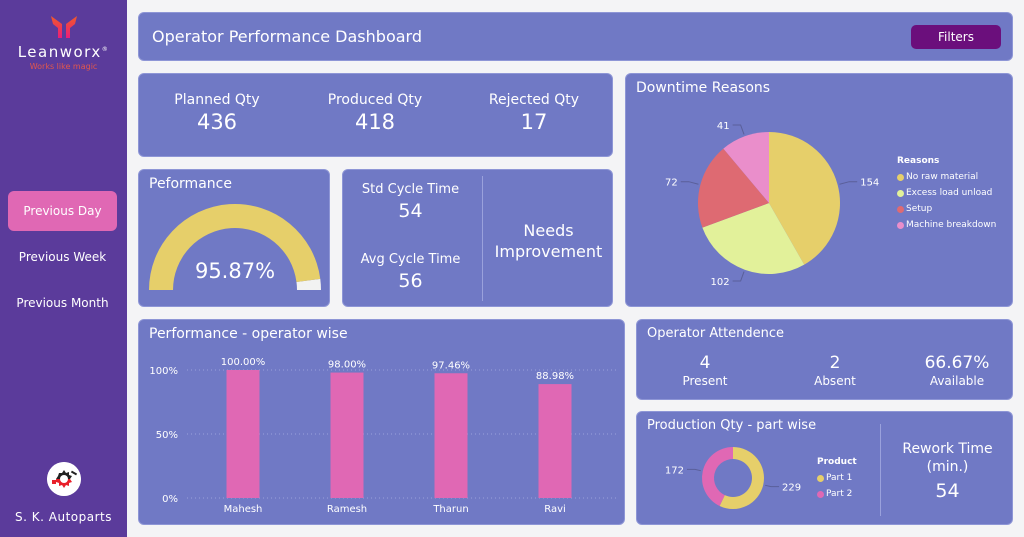 This screenshot has width=1024, height=537. I want to click on y-tick-label: 50%, so click(167, 435).